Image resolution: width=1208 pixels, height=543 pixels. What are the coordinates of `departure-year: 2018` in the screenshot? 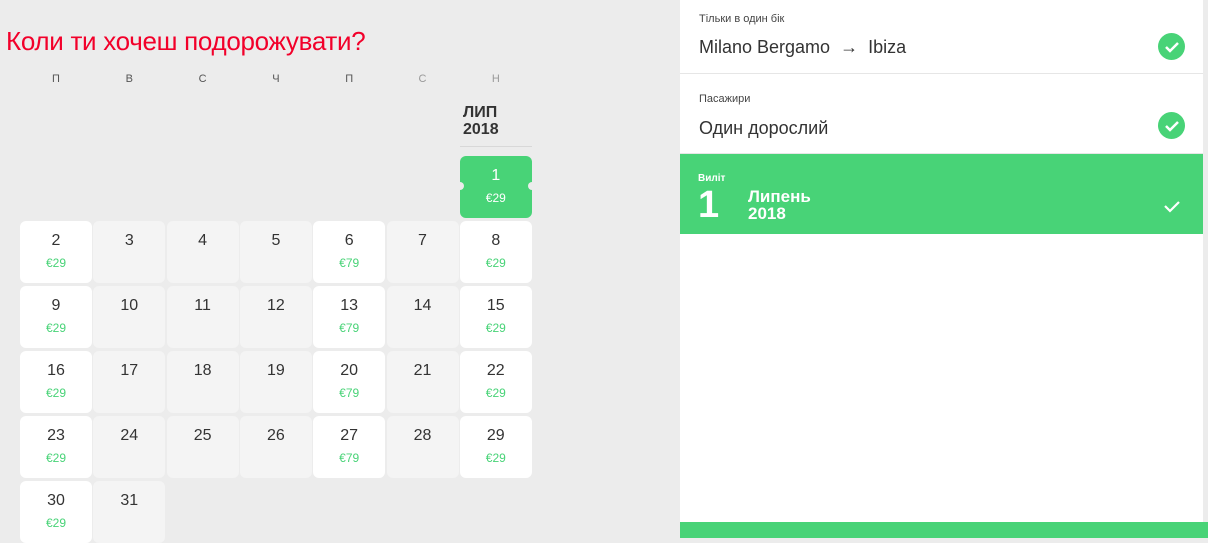 It's located at (767, 213).